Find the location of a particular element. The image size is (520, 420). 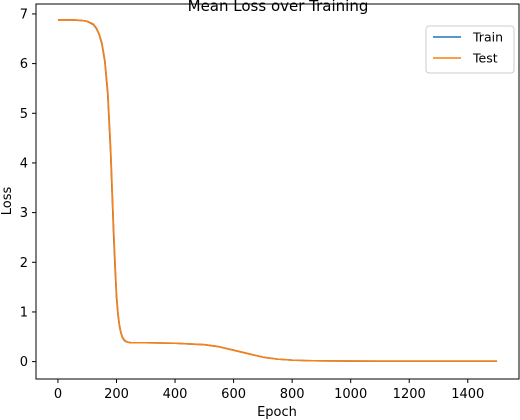

x-axis-ticks: 0 200 400 600 800 1000 1200 1400 is located at coordinates (269, 390).